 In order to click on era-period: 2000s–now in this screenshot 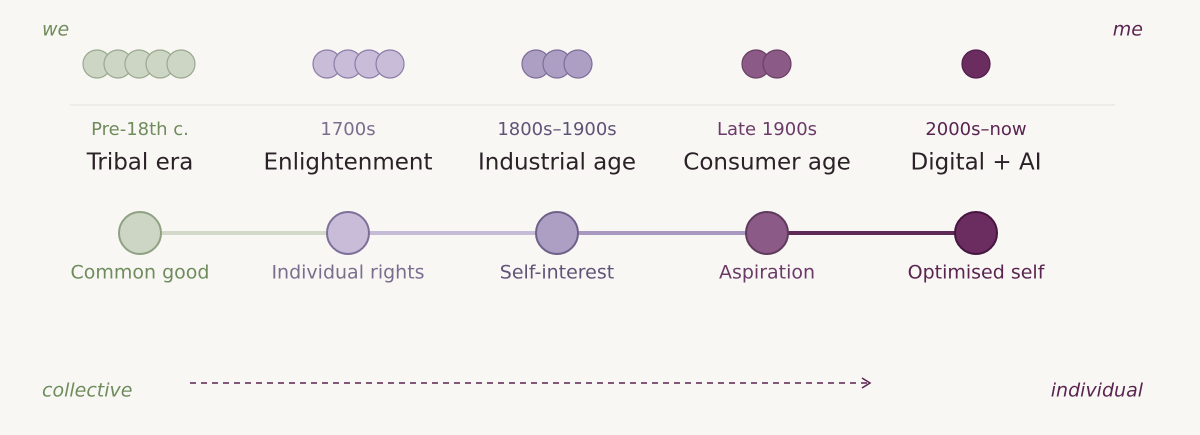, I will do `click(975, 129)`.